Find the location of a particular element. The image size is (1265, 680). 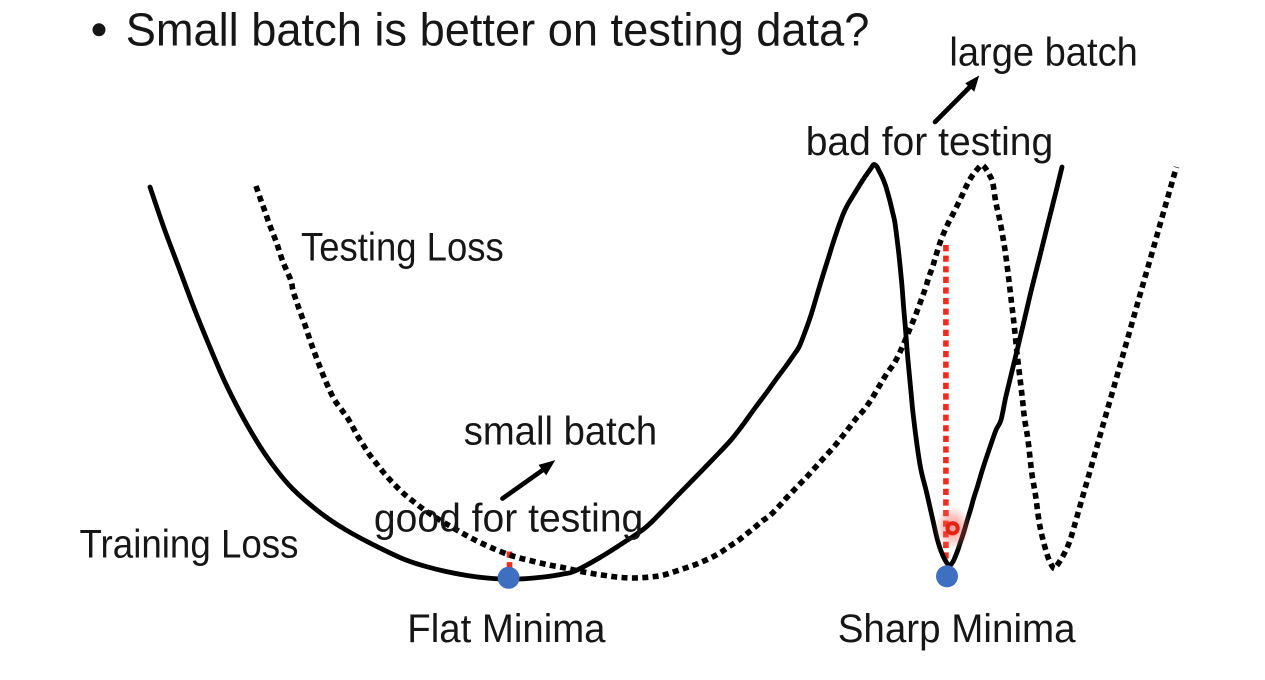

svg-text: Training Loss is located at coordinates (189, 544).